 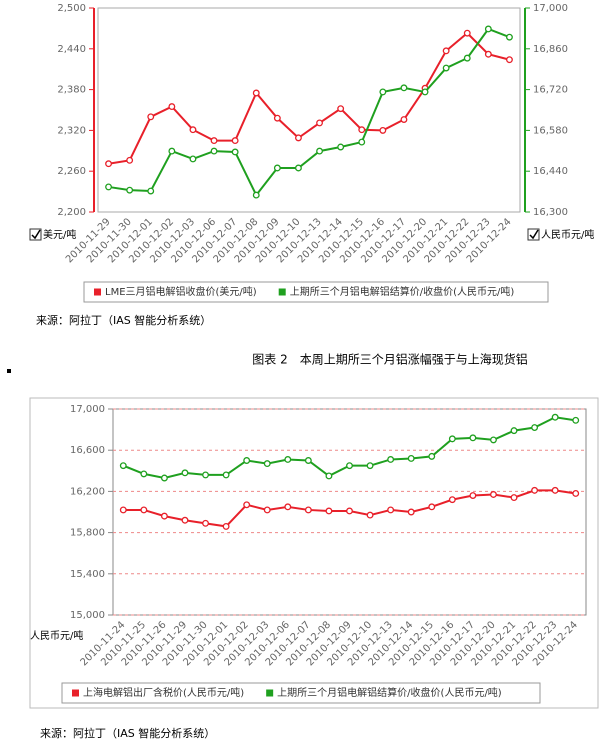 I want to click on y-tick-label: 16,600, so click(x=87, y=450).